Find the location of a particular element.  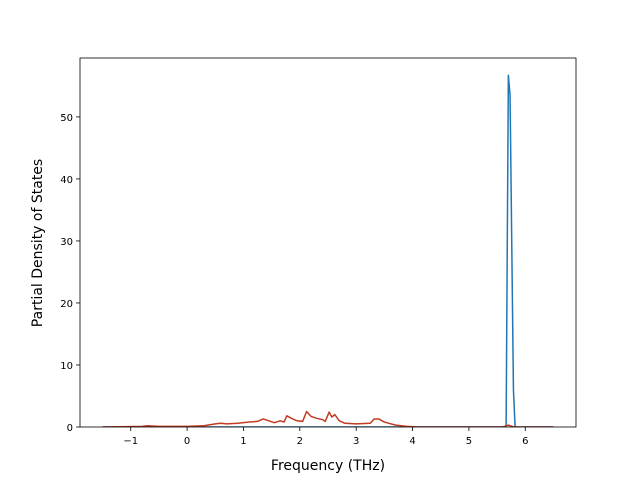

x-tick-label: 3 is located at coordinates (356, 441).